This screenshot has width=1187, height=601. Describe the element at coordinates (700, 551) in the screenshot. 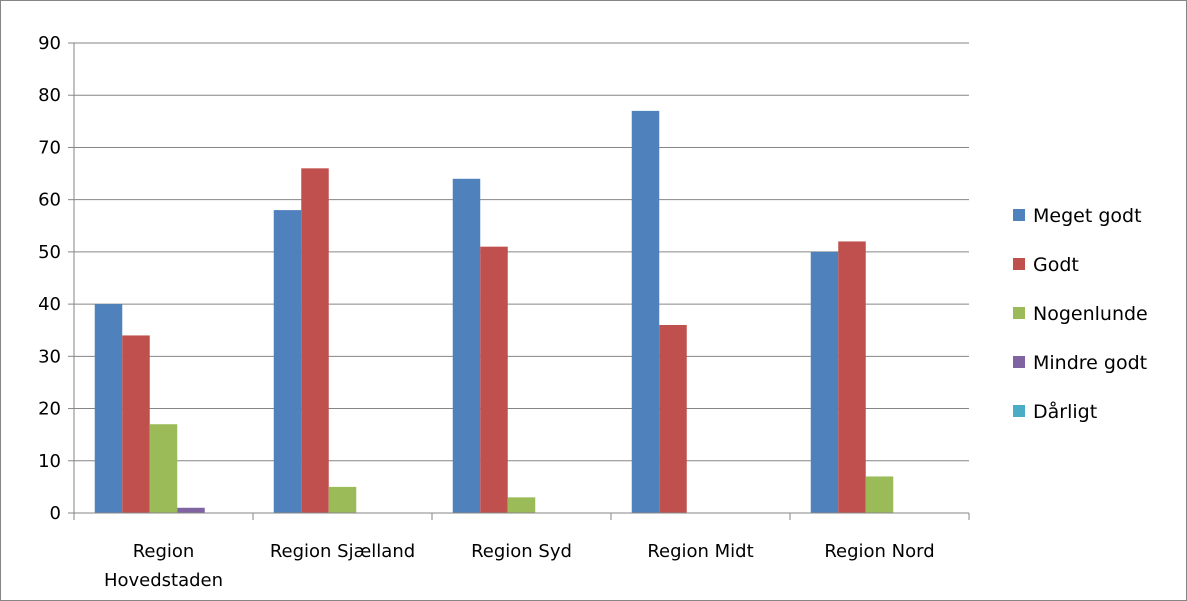

I see `x-category-label: Region Midt` at that location.